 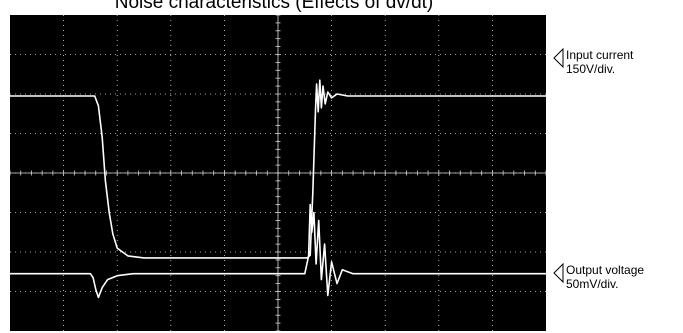 I want to click on series-scale: 150V/div., so click(x=591, y=69).